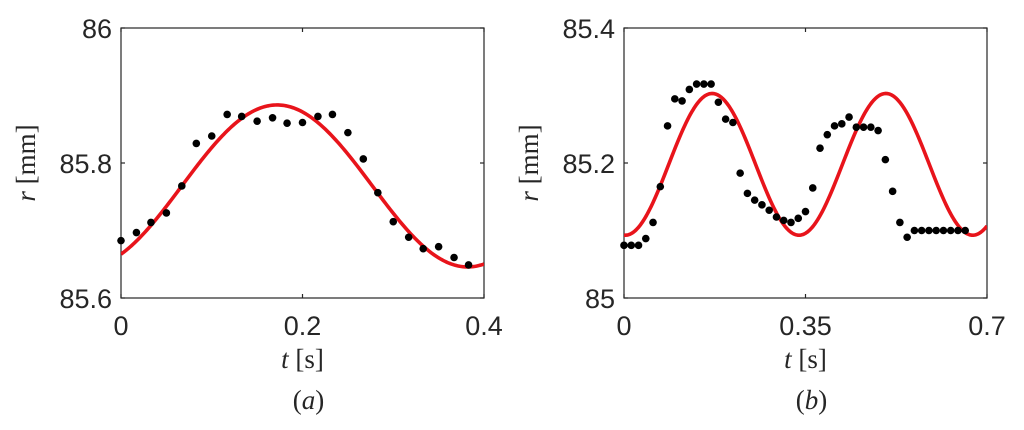  Describe the element at coordinates (588, 164) in the screenshot. I see `y-tick-label: 85.2` at that location.